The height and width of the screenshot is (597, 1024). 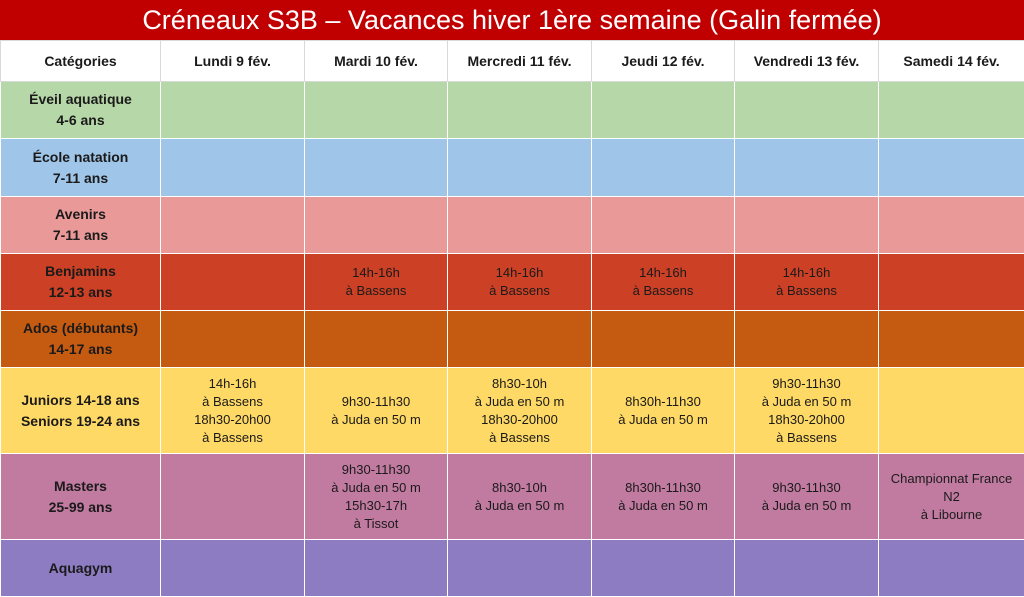 What do you see at coordinates (80, 486) in the screenshot?
I see `category-label: Masters` at bounding box center [80, 486].